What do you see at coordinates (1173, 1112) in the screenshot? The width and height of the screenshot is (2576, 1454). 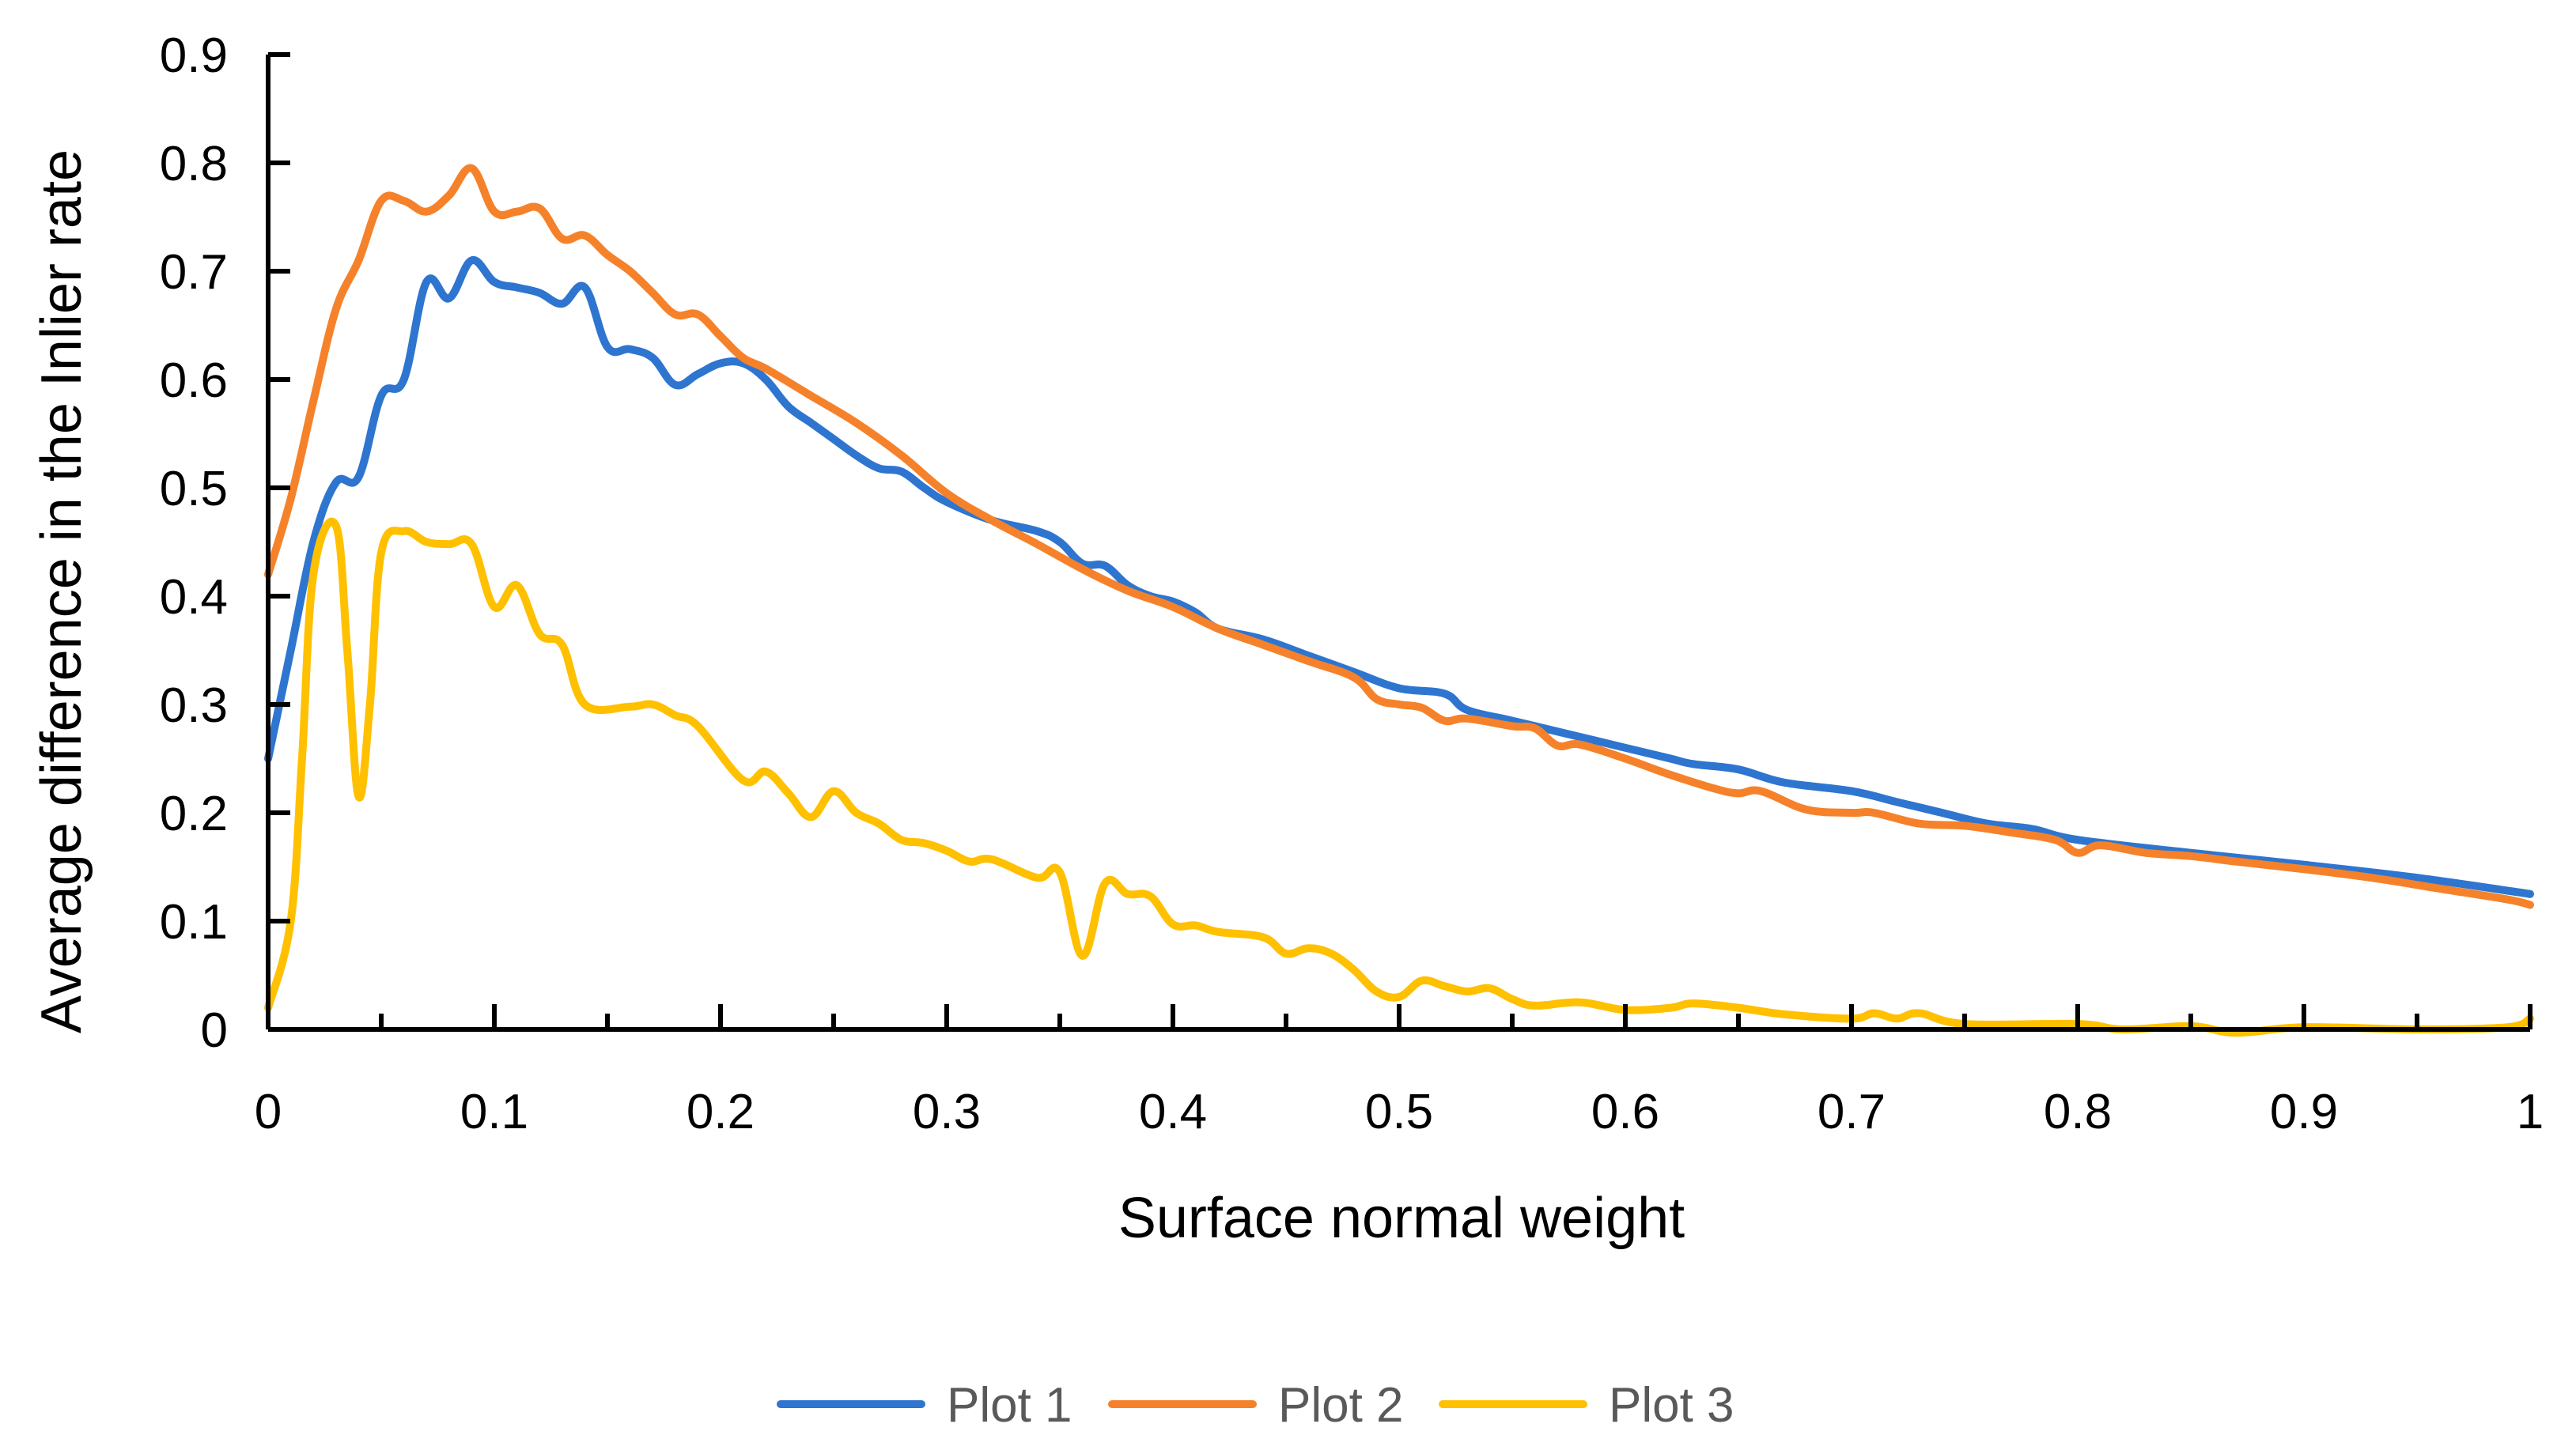 I see `x-tick-label: 0.4` at bounding box center [1173, 1112].